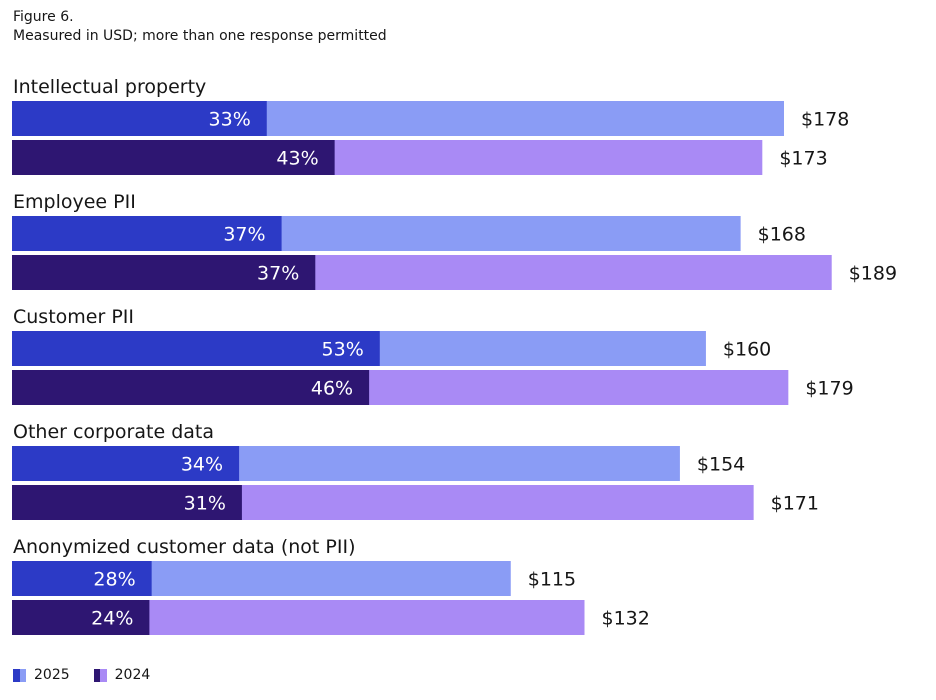 The height and width of the screenshot is (700, 936). I want to click on value-label: $154, so click(721, 465).